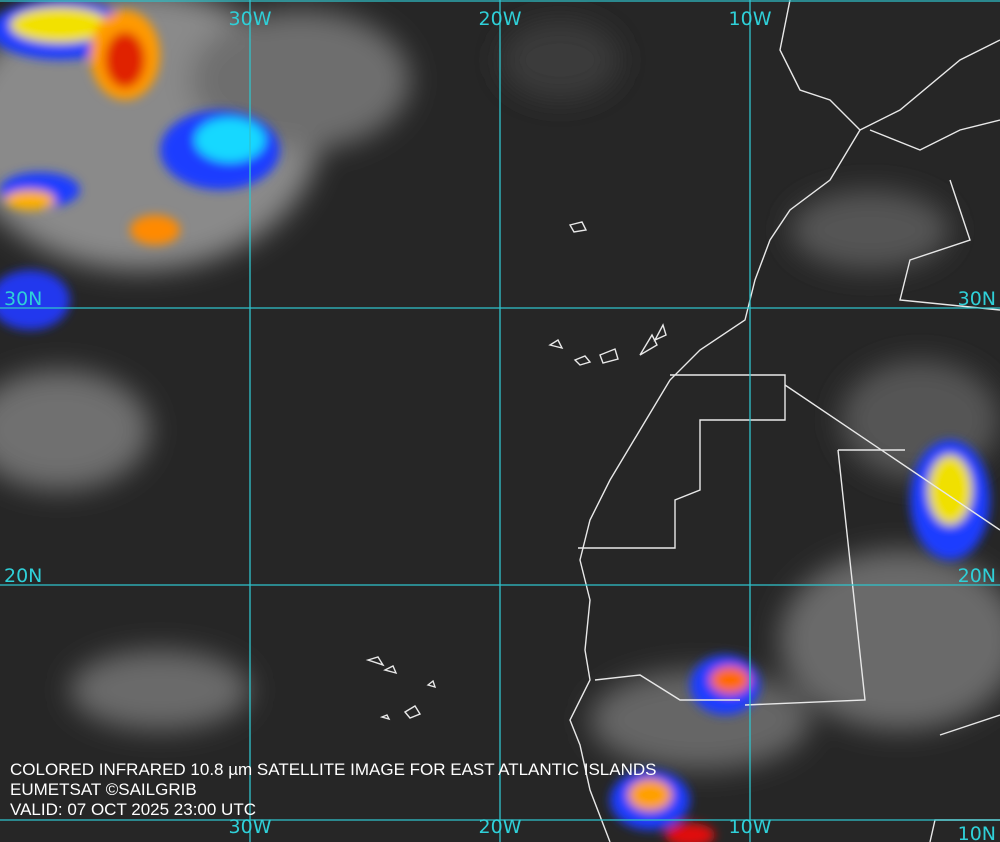 The width and height of the screenshot is (1000, 842). Describe the element at coordinates (103, 789) in the screenshot. I see `caption-source: EUMETSAT ©SAILGRIB` at that location.